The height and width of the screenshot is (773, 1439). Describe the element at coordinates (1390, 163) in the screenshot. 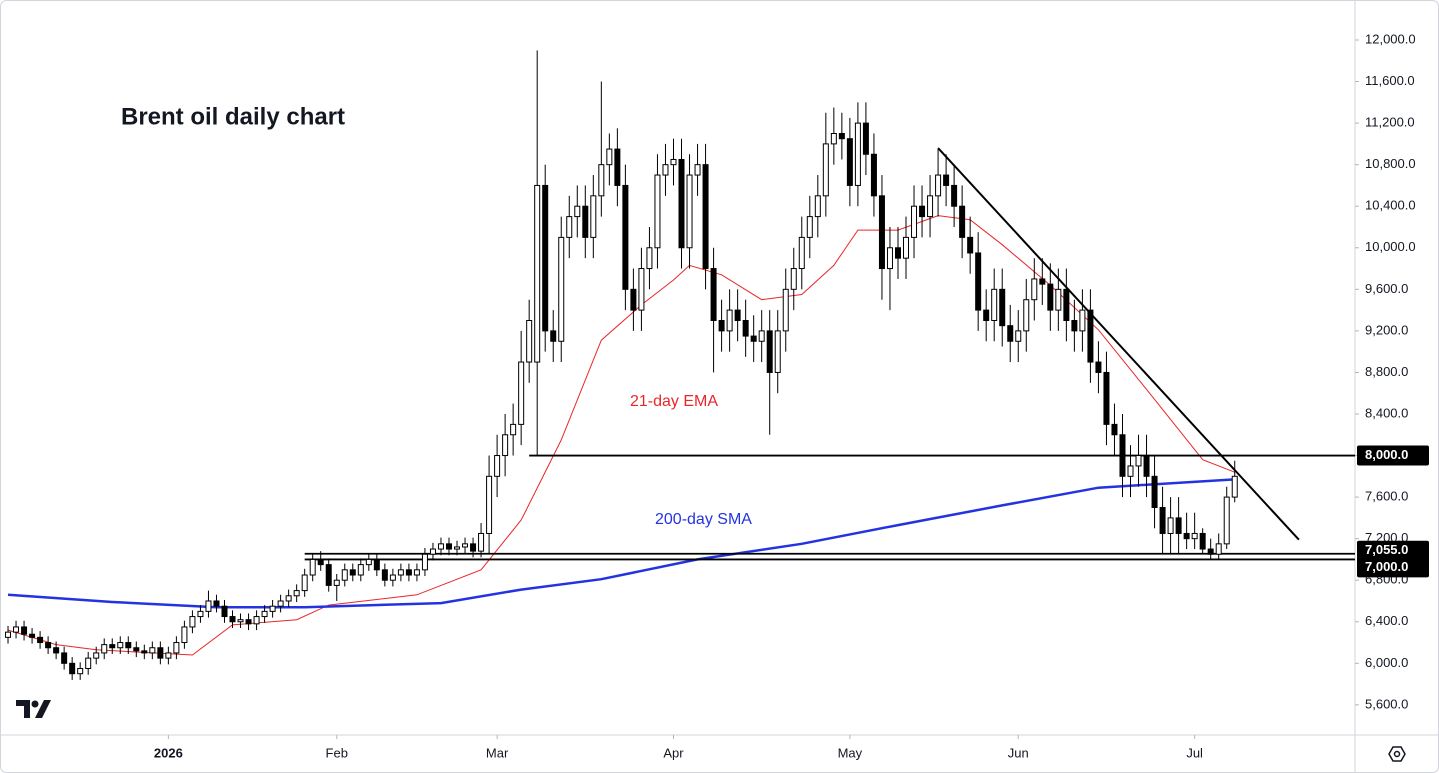

I see `y-tick-label: 10,800.0` at that location.